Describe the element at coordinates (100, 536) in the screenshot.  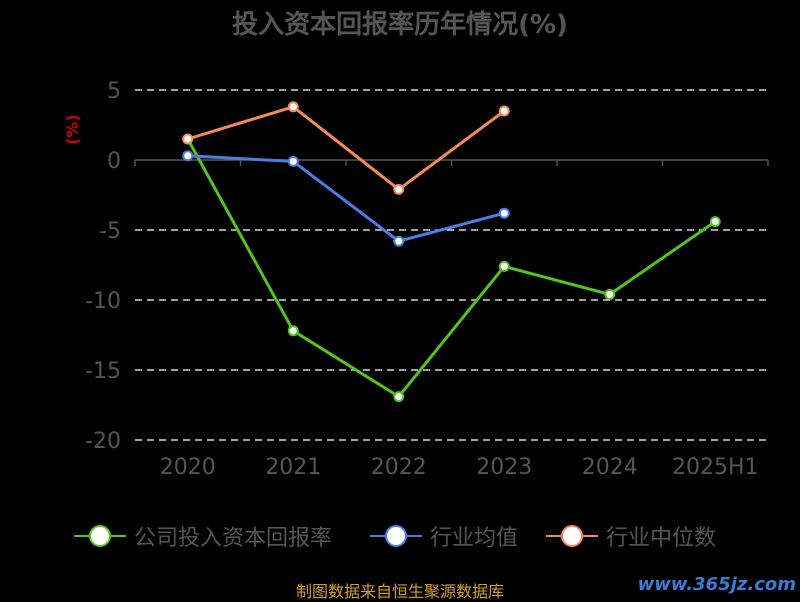
I see `legend-marker-company` at that location.